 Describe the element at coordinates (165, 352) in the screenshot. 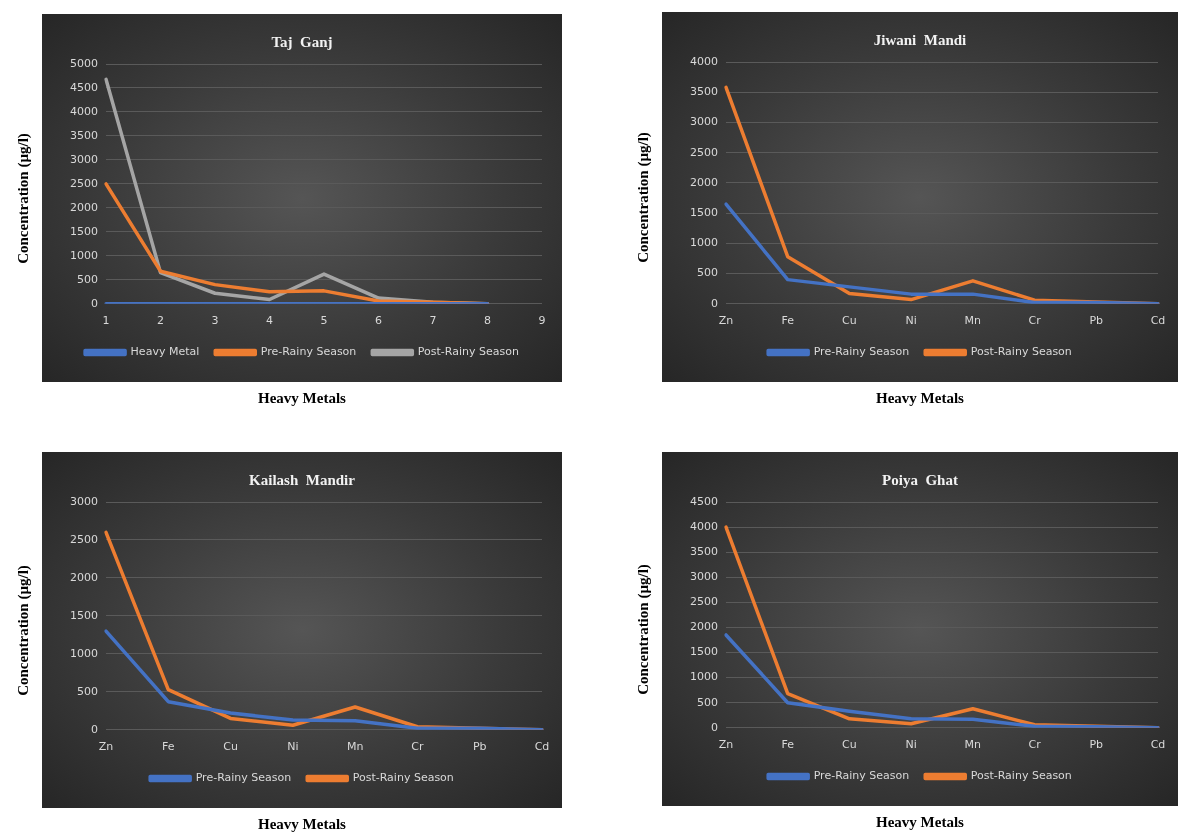

I see `legend-label: Heavy Metal` at that location.